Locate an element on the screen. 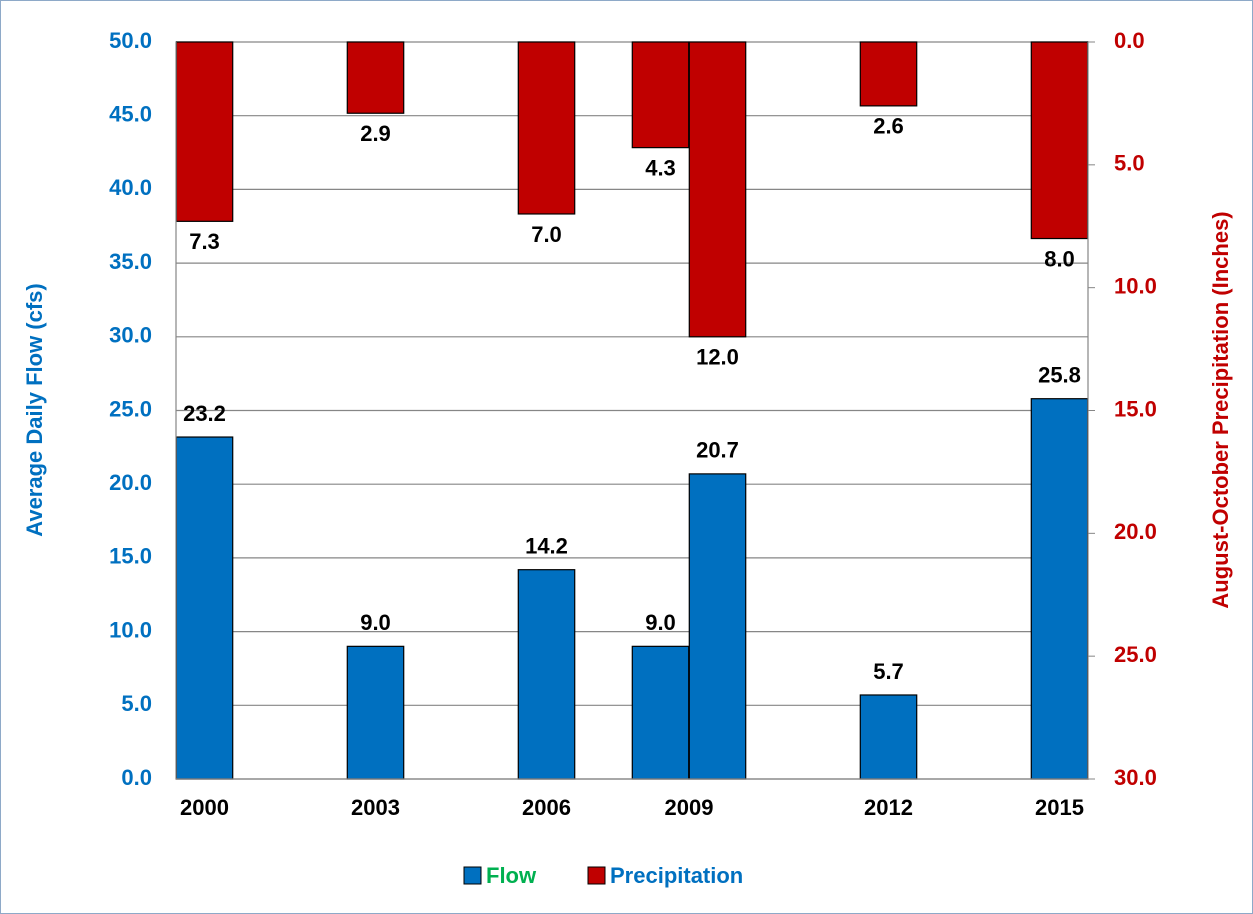  data-label: 4.3 is located at coordinates (660, 167).